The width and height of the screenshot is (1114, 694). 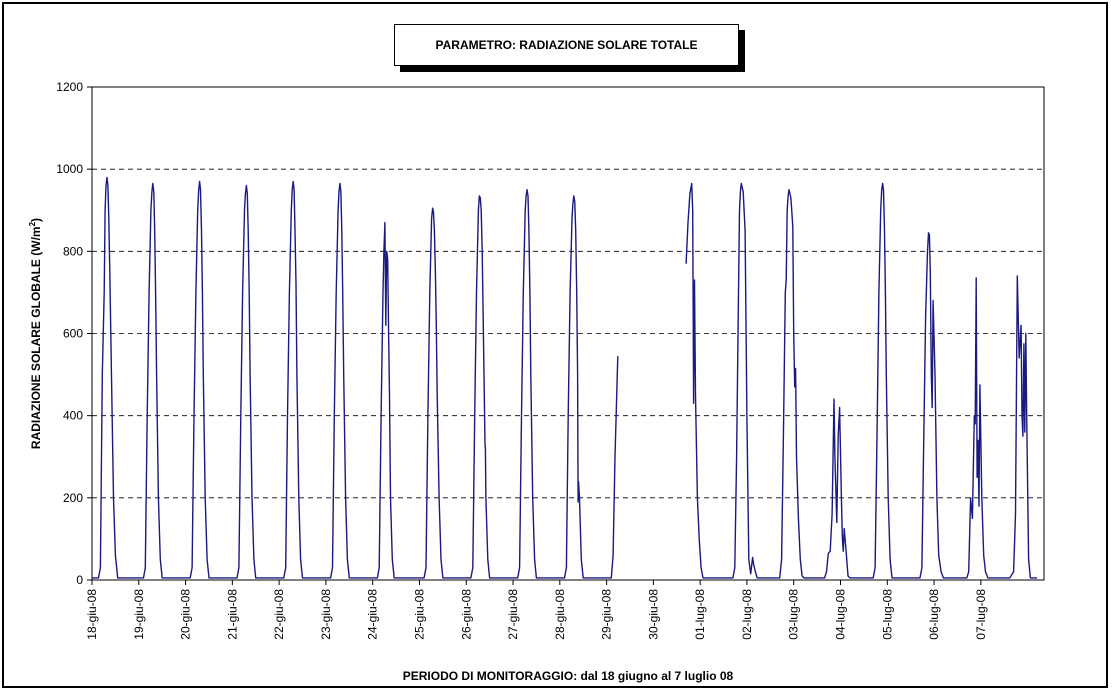 What do you see at coordinates (700, 614) in the screenshot?
I see `x-tick-label: 01-lug-08` at bounding box center [700, 614].